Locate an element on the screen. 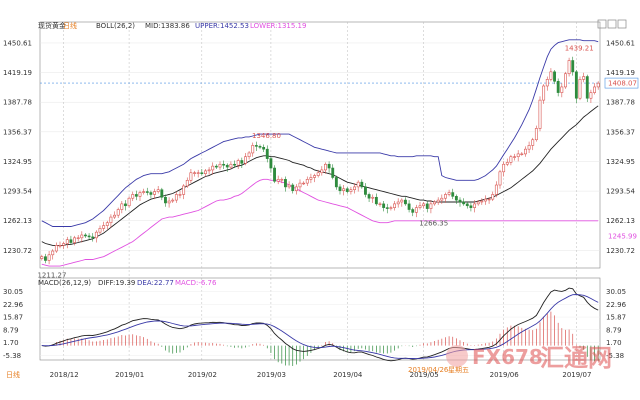  macd-tick-label: 30.05 is located at coordinates (13, 292).